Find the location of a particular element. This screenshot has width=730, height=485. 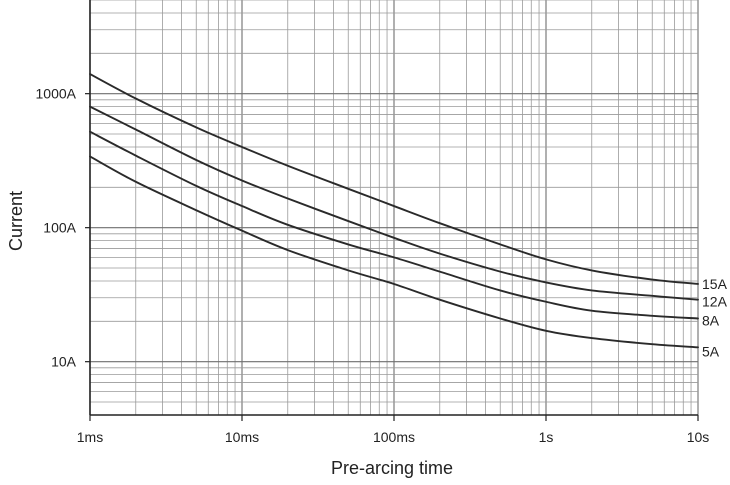

y-tick-label: 1000A is located at coordinates (56, 94).